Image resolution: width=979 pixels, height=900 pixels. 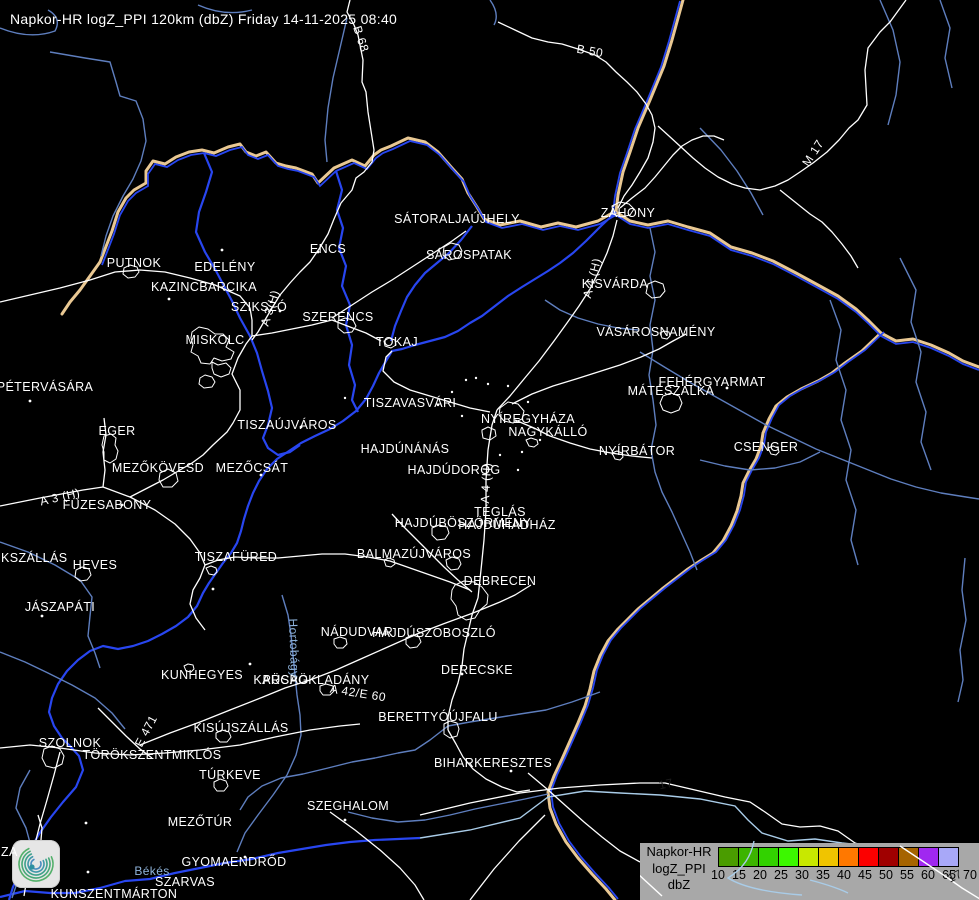 What do you see at coordinates (823, 875) in the screenshot?
I see `legend-tick: 35` at bounding box center [823, 875].